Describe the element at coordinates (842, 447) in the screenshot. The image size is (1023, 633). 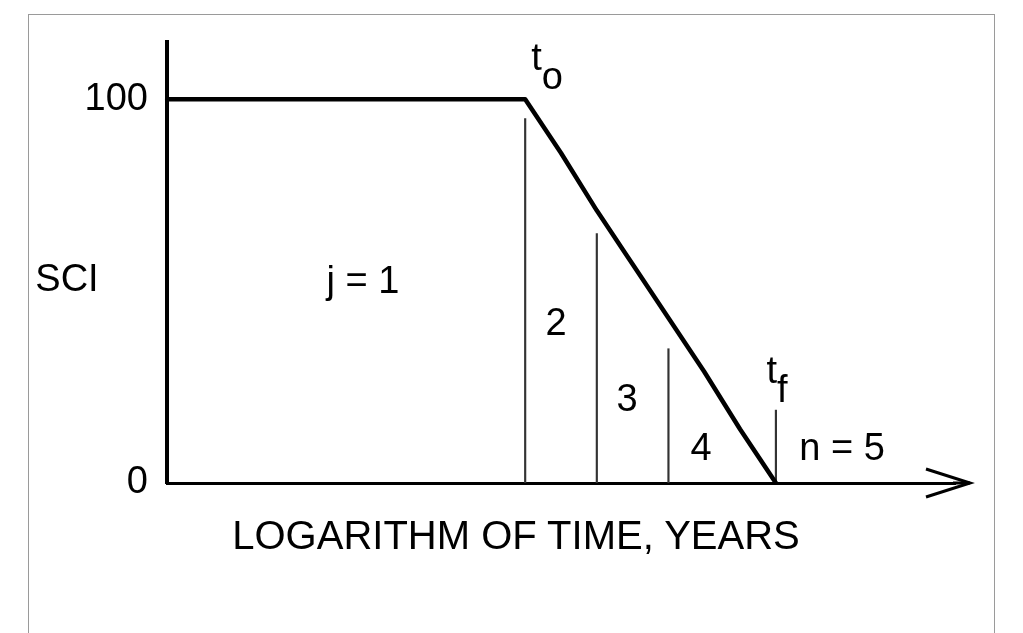
I see `annotation: n = 5` at that location.